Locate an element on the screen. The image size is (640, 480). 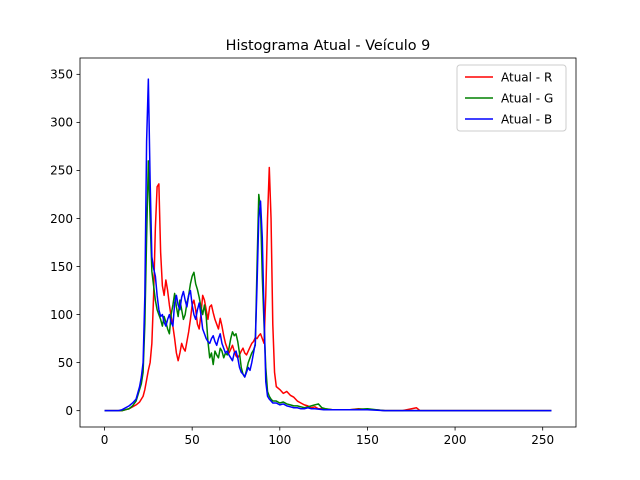
x-tick-label: 250 is located at coordinates (542, 440).